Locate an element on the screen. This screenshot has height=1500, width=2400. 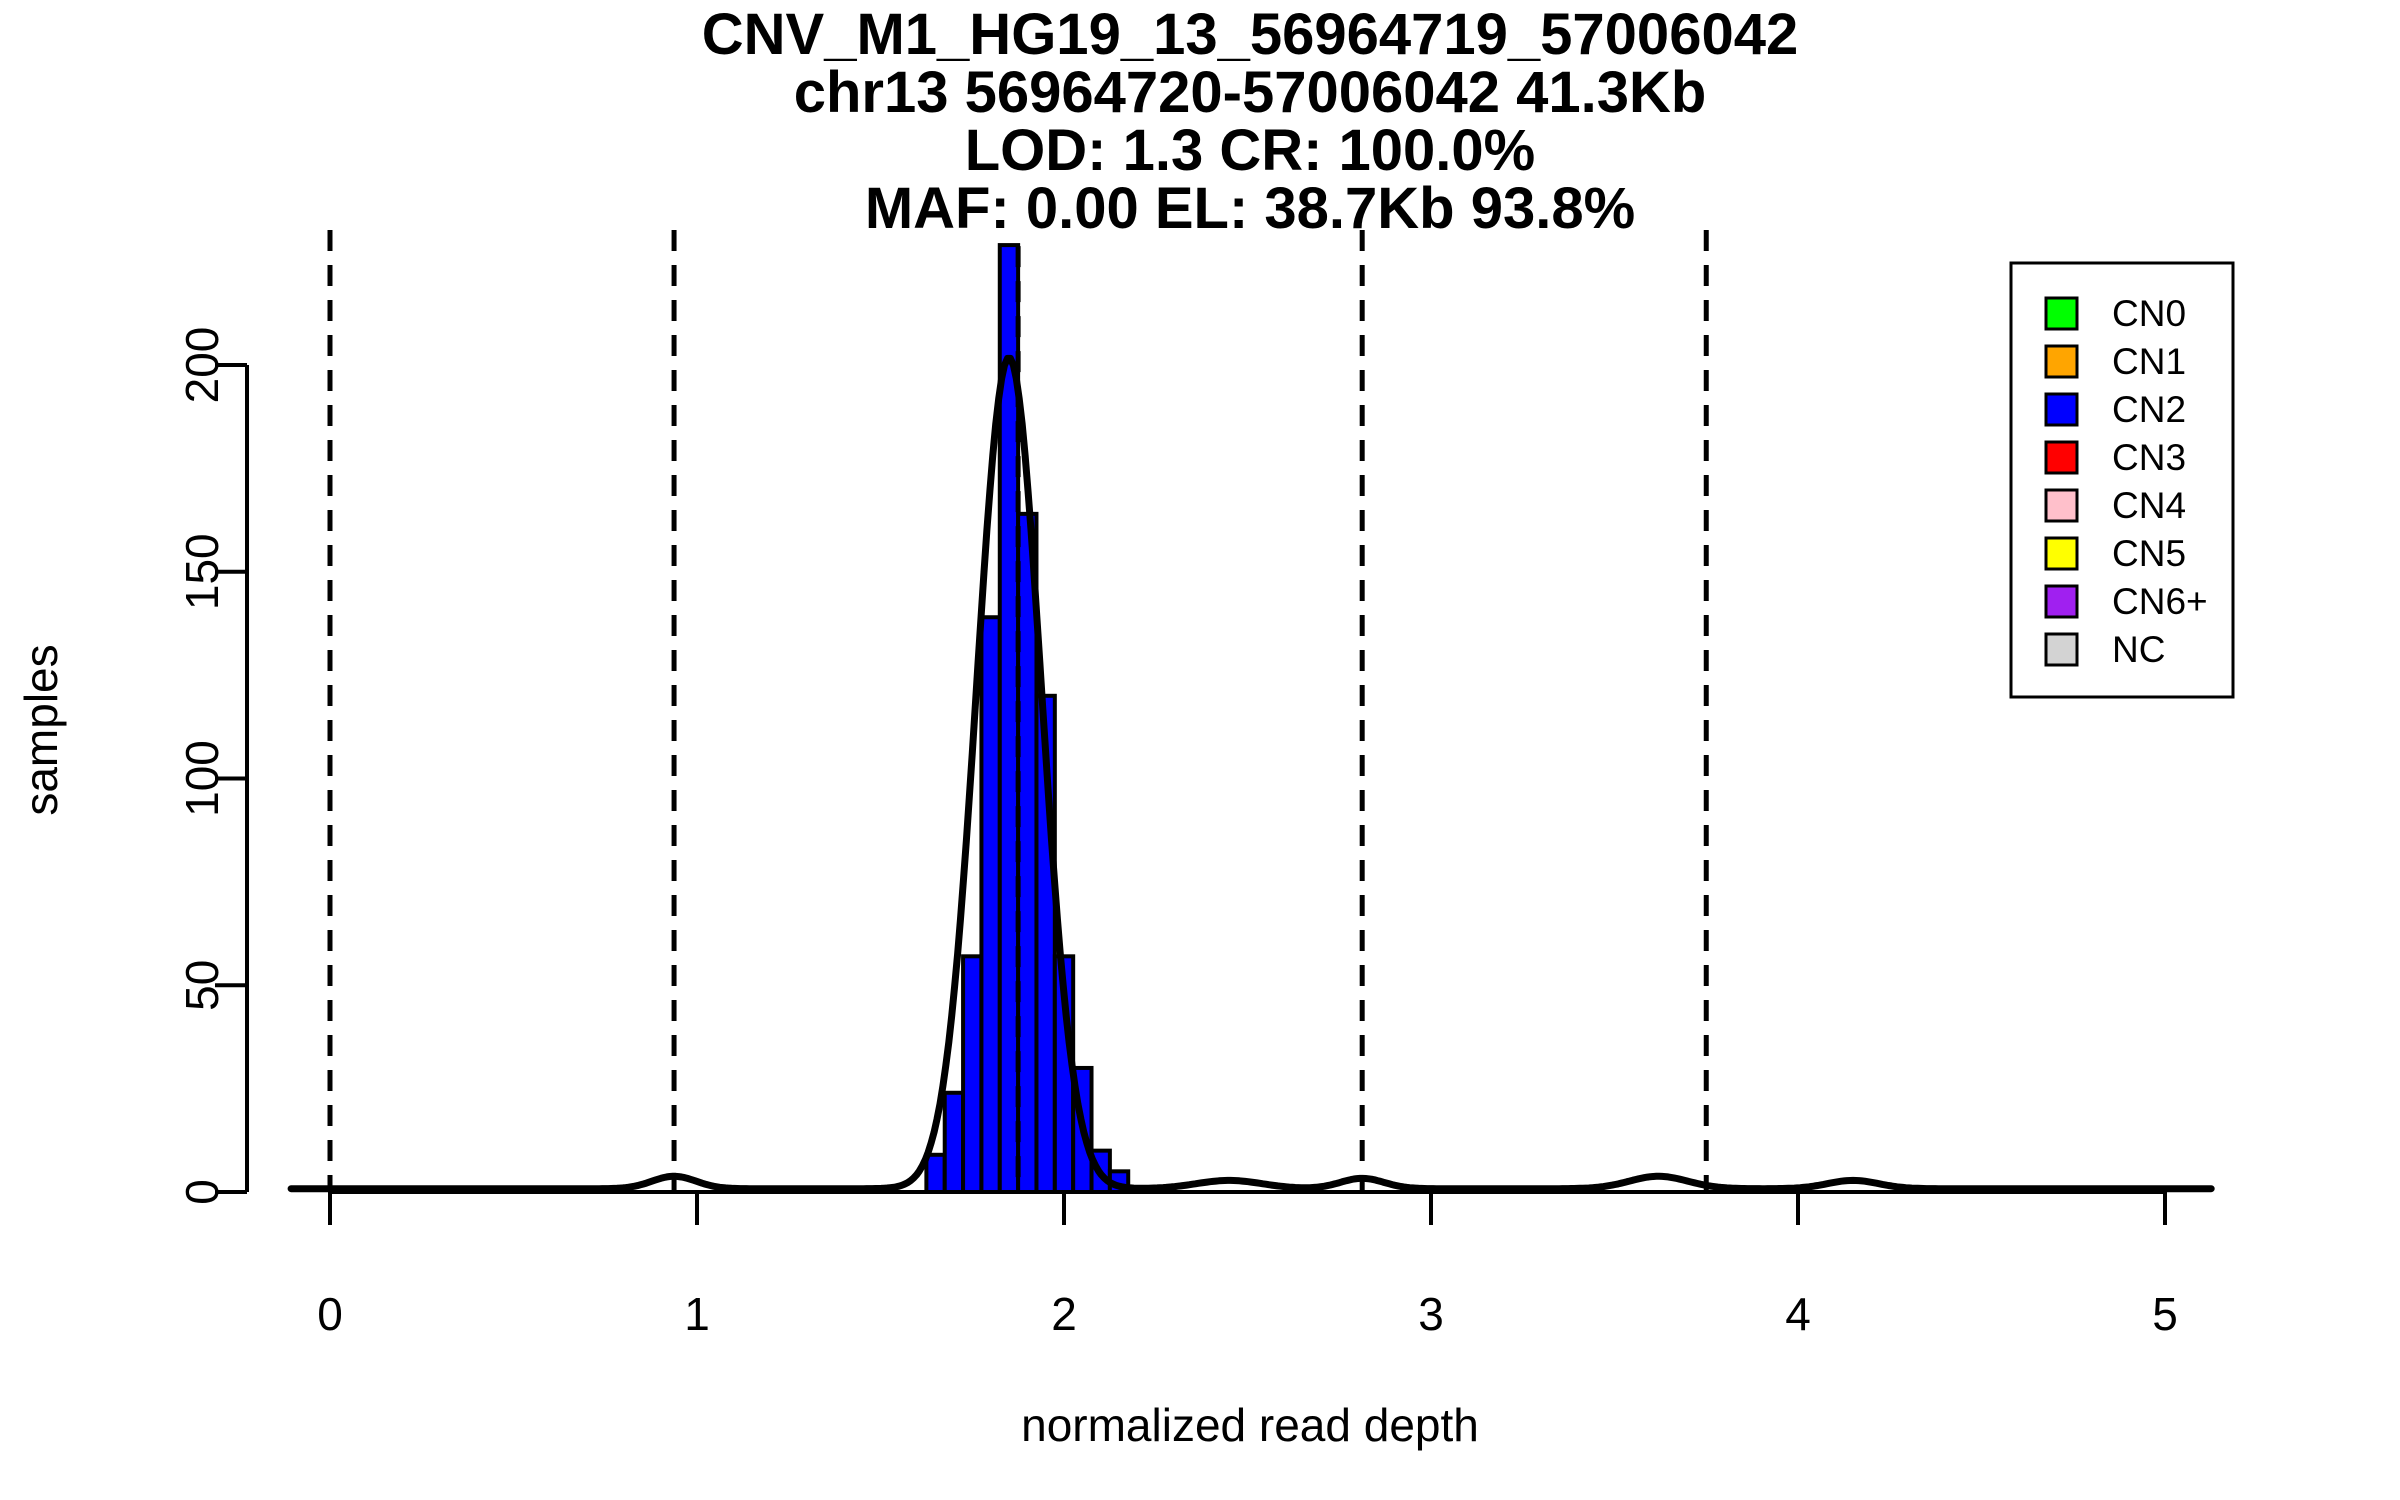
x-axis-tick-label: 4 is located at coordinates (1798, 1314).